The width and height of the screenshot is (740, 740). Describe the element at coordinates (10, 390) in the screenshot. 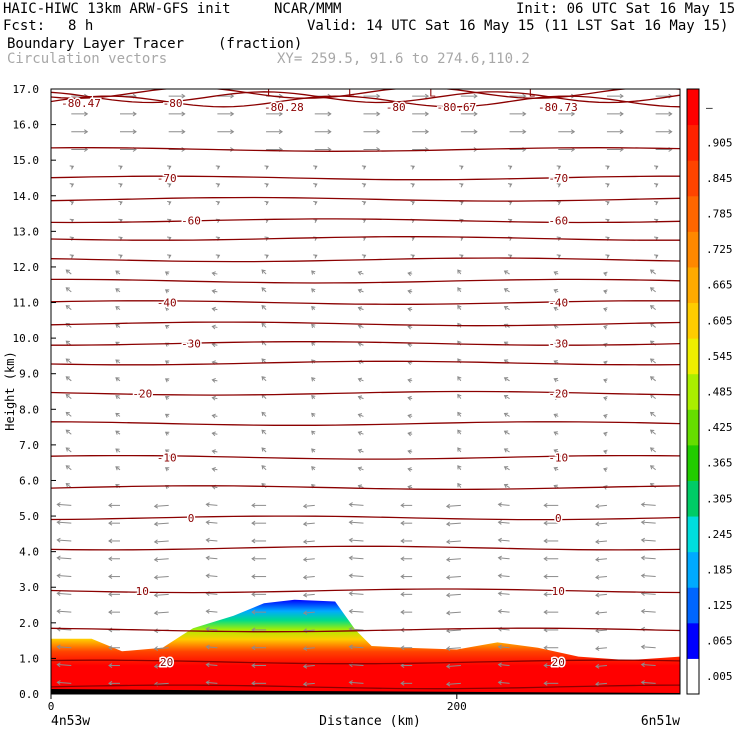

I see `y-axis-label: Height (km)` at that location.